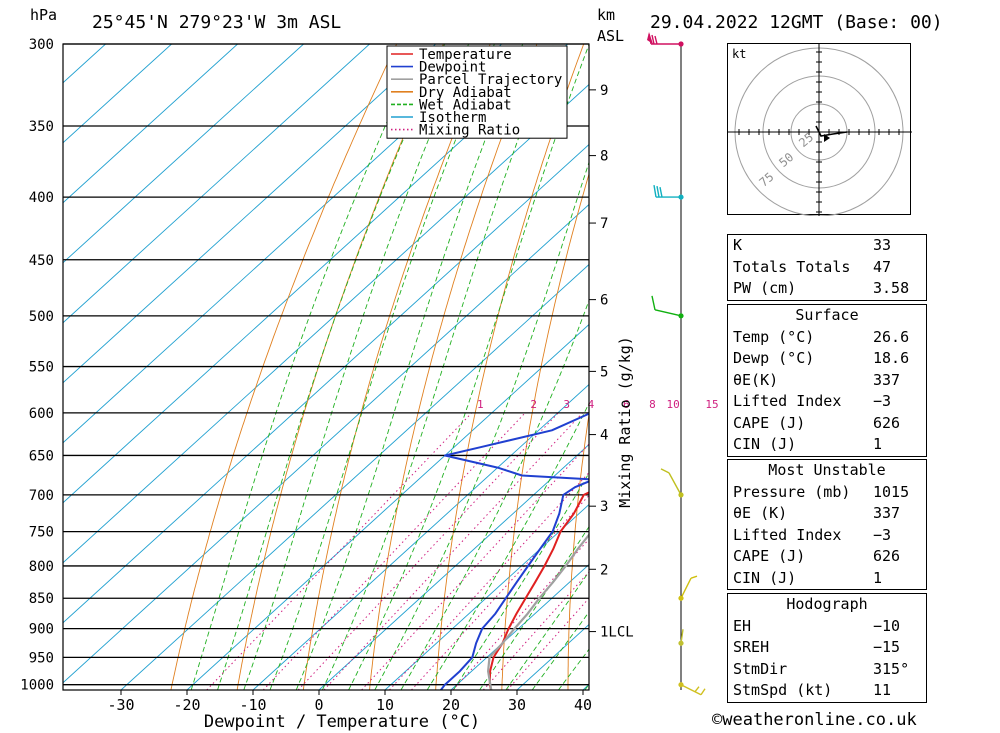 This screenshot has height=733, width=1000. I want to click on legend-entry-label: Mixing Ratio, so click(469, 131).